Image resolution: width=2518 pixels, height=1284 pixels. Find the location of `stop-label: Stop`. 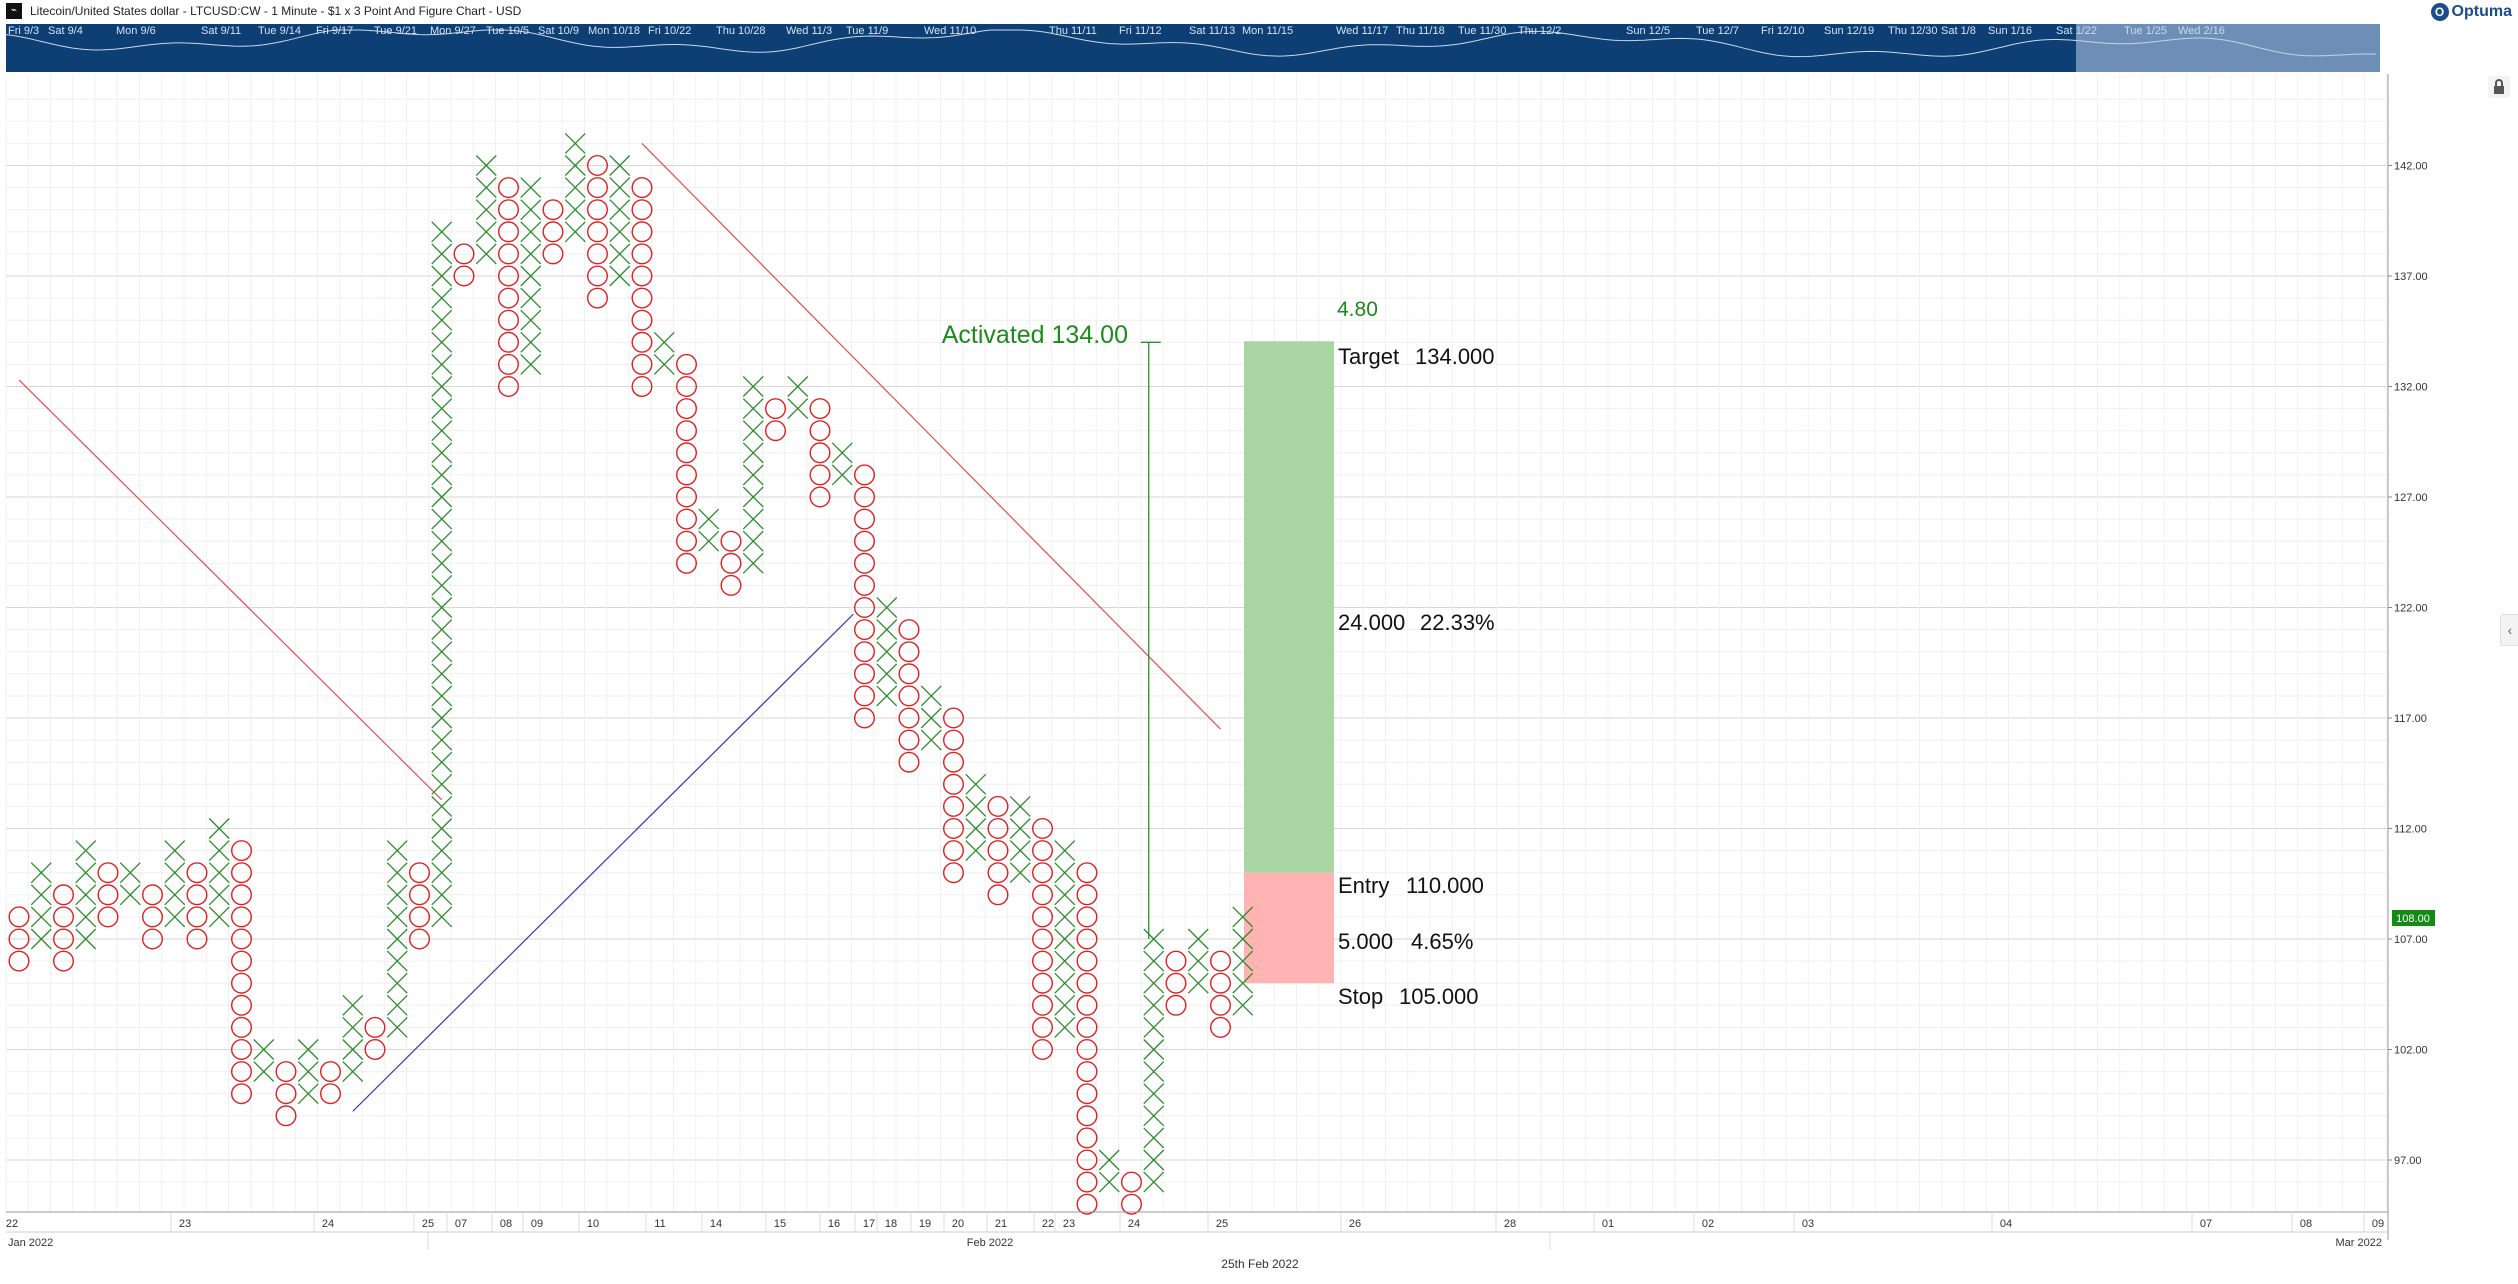

stop-label: Stop is located at coordinates (1360, 996).